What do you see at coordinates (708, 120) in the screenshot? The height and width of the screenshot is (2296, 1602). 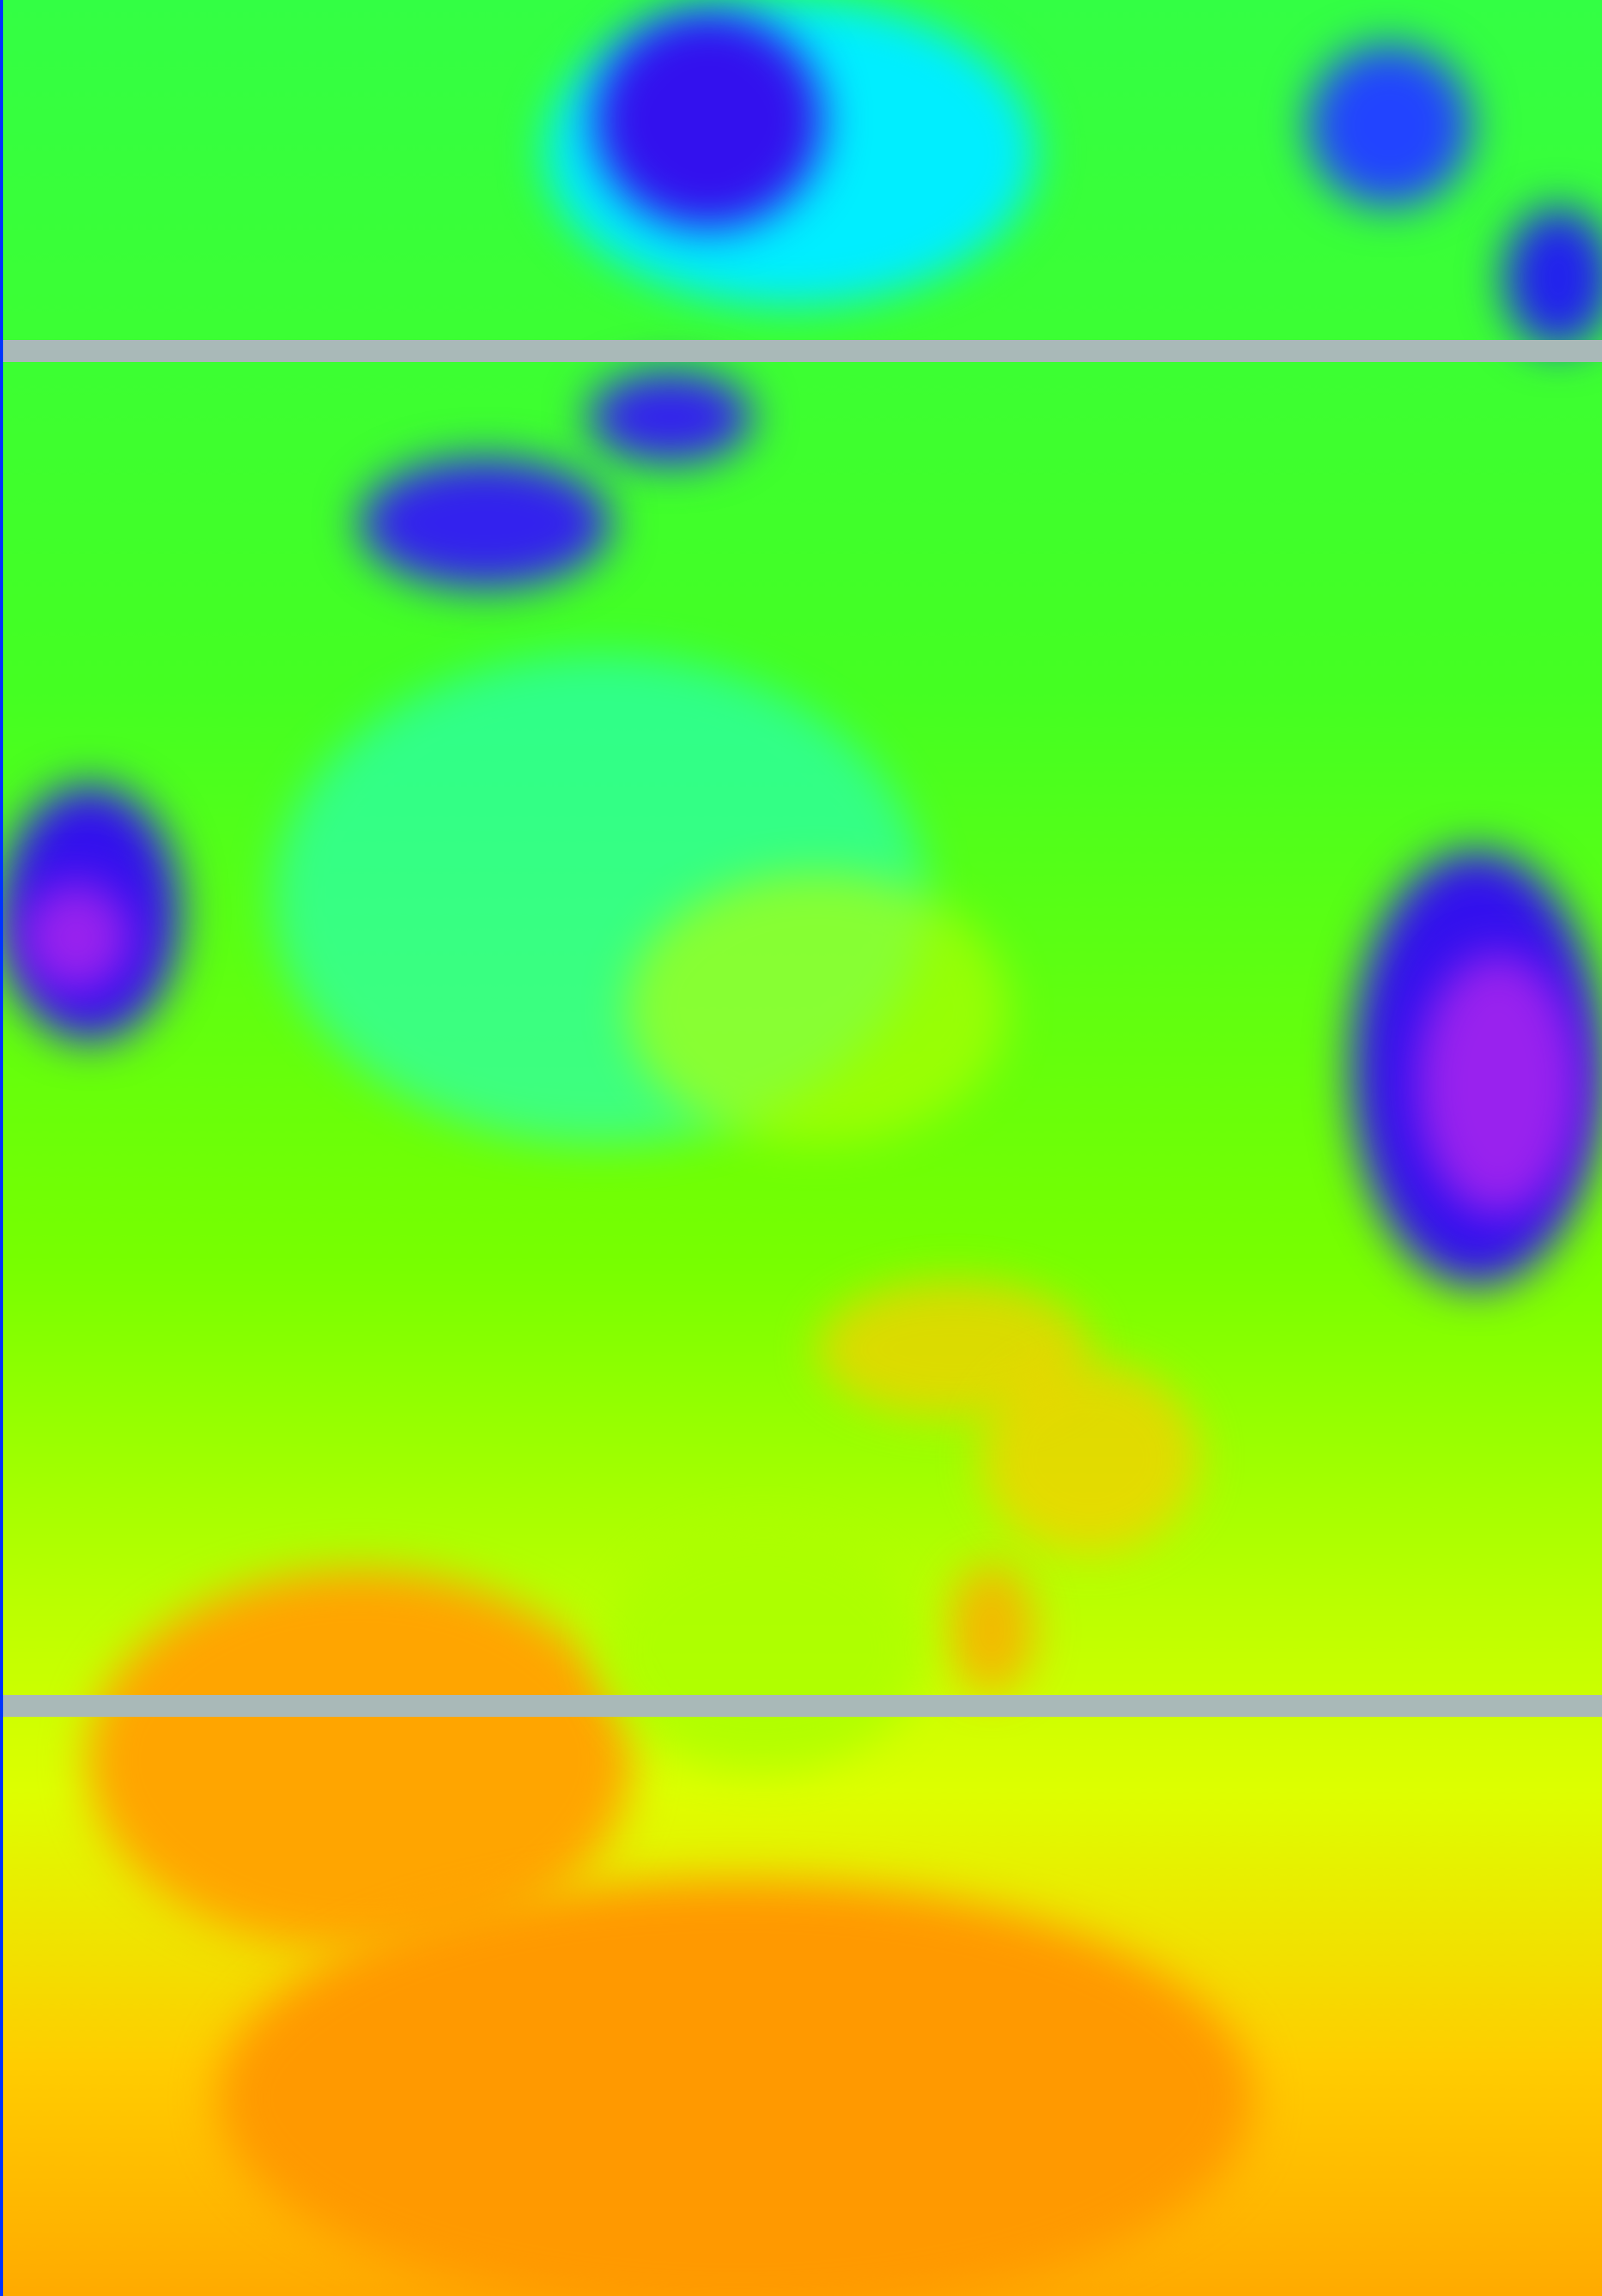 I see `cold-cloud-north` at bounding box center [708, 120].